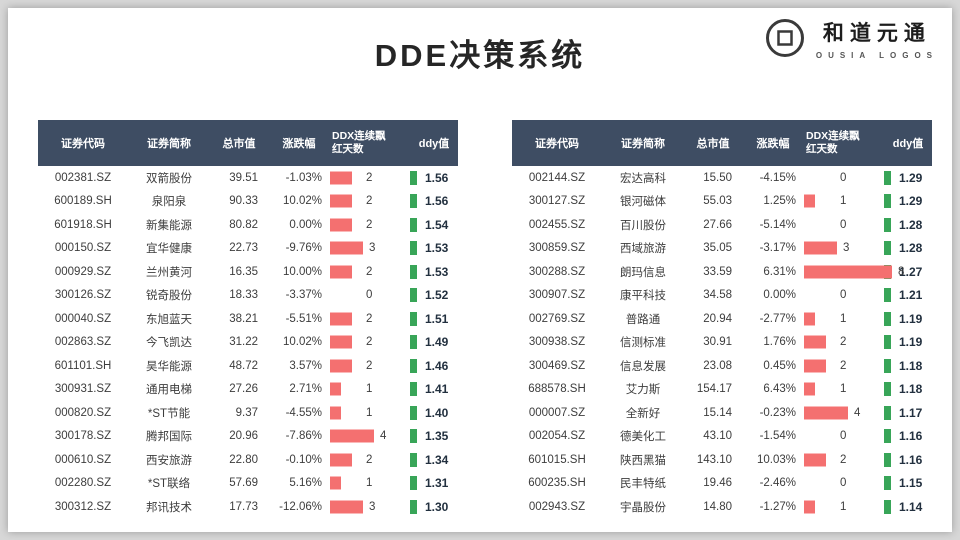  I want to click on ddy-cell: 1.54, so click(434, 224).